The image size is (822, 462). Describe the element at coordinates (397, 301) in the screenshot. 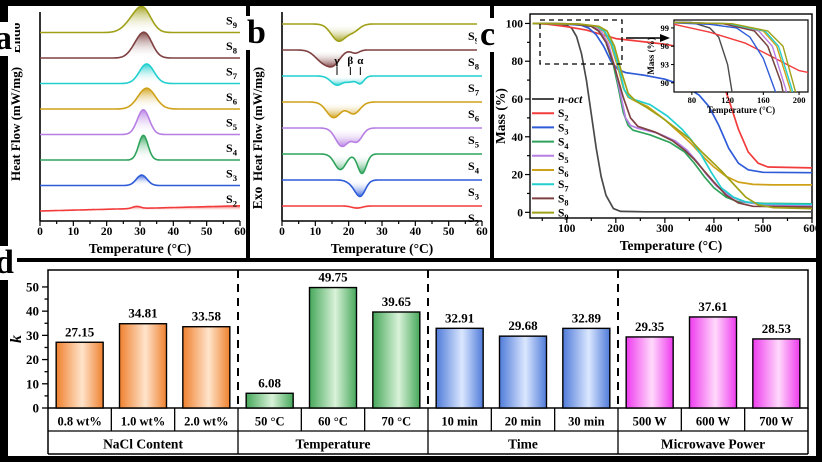

I see `bar-value-label: 39.65` at that location.